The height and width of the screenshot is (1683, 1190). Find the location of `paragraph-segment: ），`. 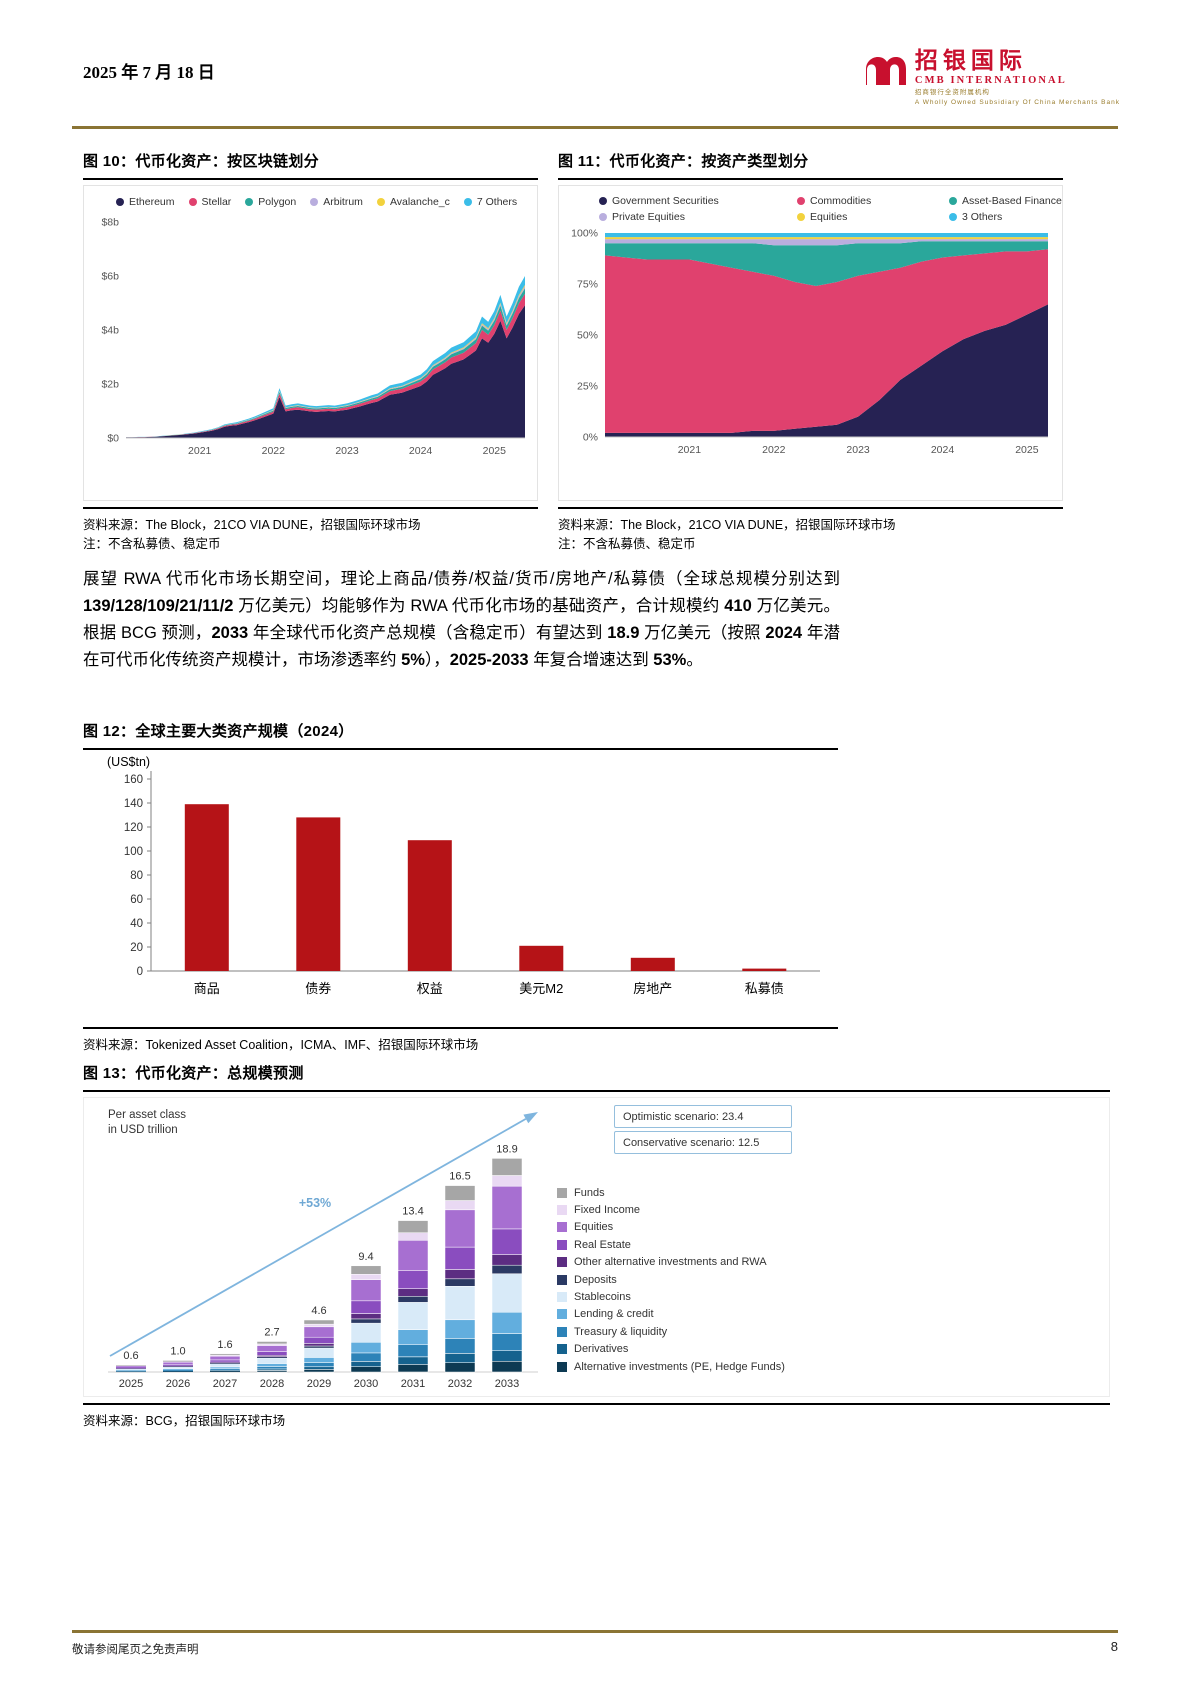

paragraph-segment: ）， is located at coordinates (437, 660).